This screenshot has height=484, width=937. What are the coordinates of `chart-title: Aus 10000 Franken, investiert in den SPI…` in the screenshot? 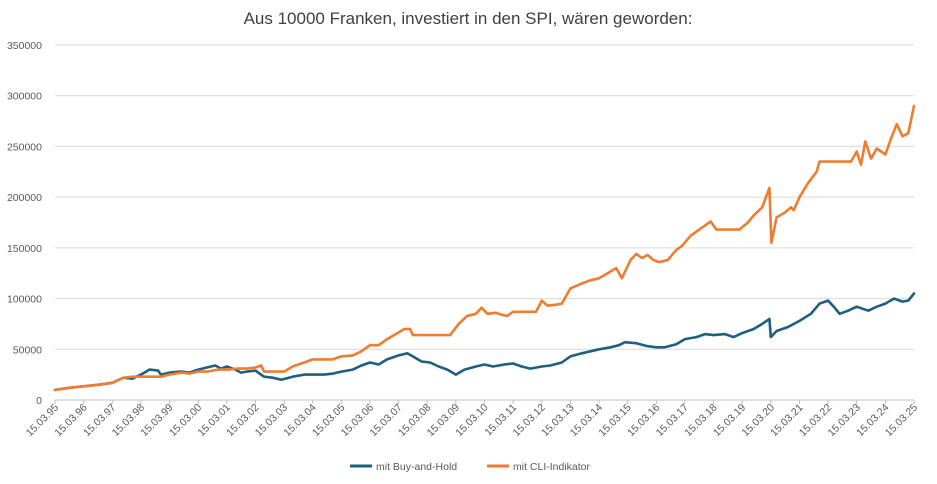 It's located at (468, 18).